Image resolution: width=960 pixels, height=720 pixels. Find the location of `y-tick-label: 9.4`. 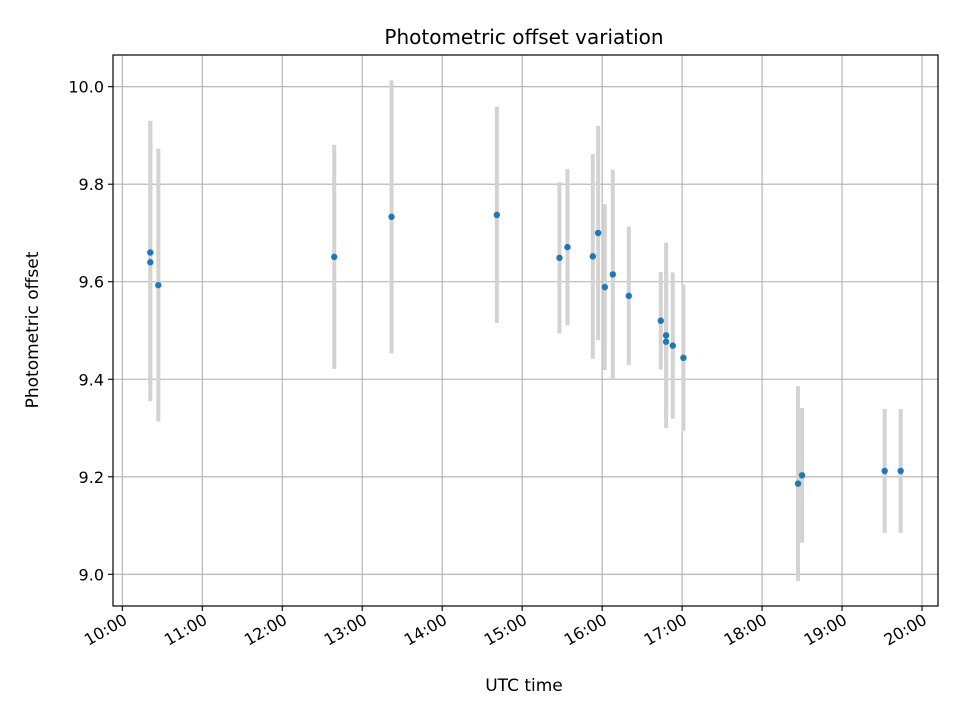

y-tick-label: 9.4 is located at coordinates (91, 379).